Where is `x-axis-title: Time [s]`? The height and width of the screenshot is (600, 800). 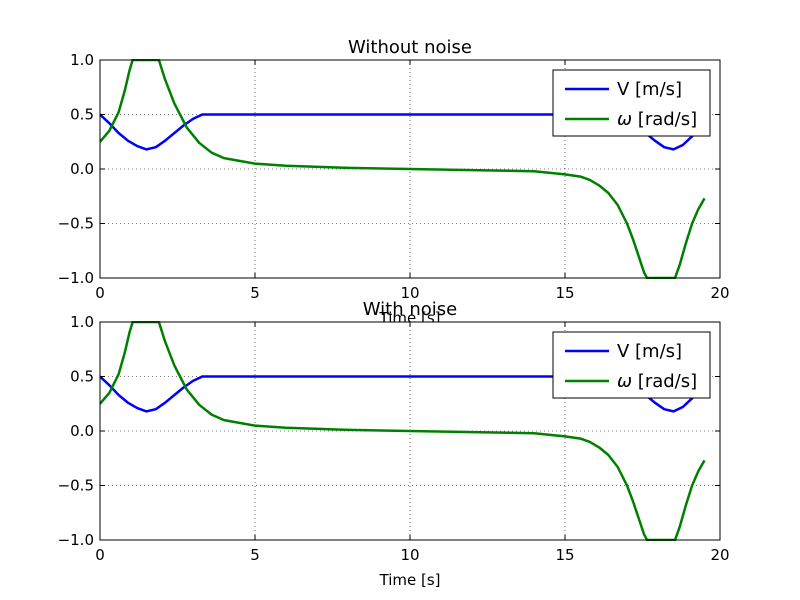 x-axis-title: Time [s] is located at coordinates (410, 580).